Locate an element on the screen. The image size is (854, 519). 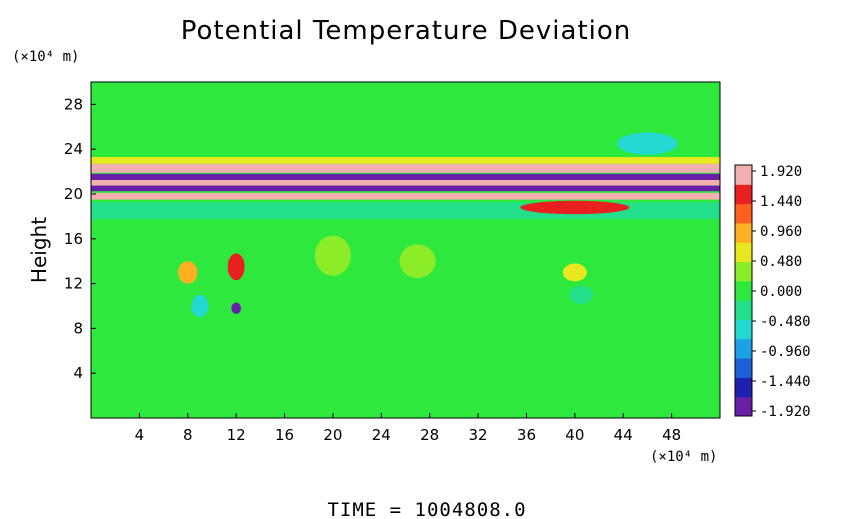
x-tick-label: 4 is located at coordinates (140, 435).